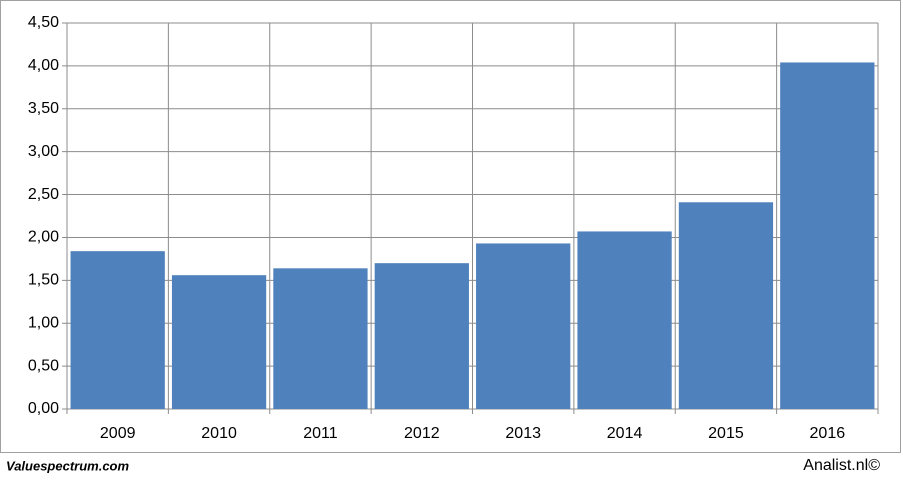 The image size is (903, 484). I want to click on x-tick-label: 2010, so click(219, 433).